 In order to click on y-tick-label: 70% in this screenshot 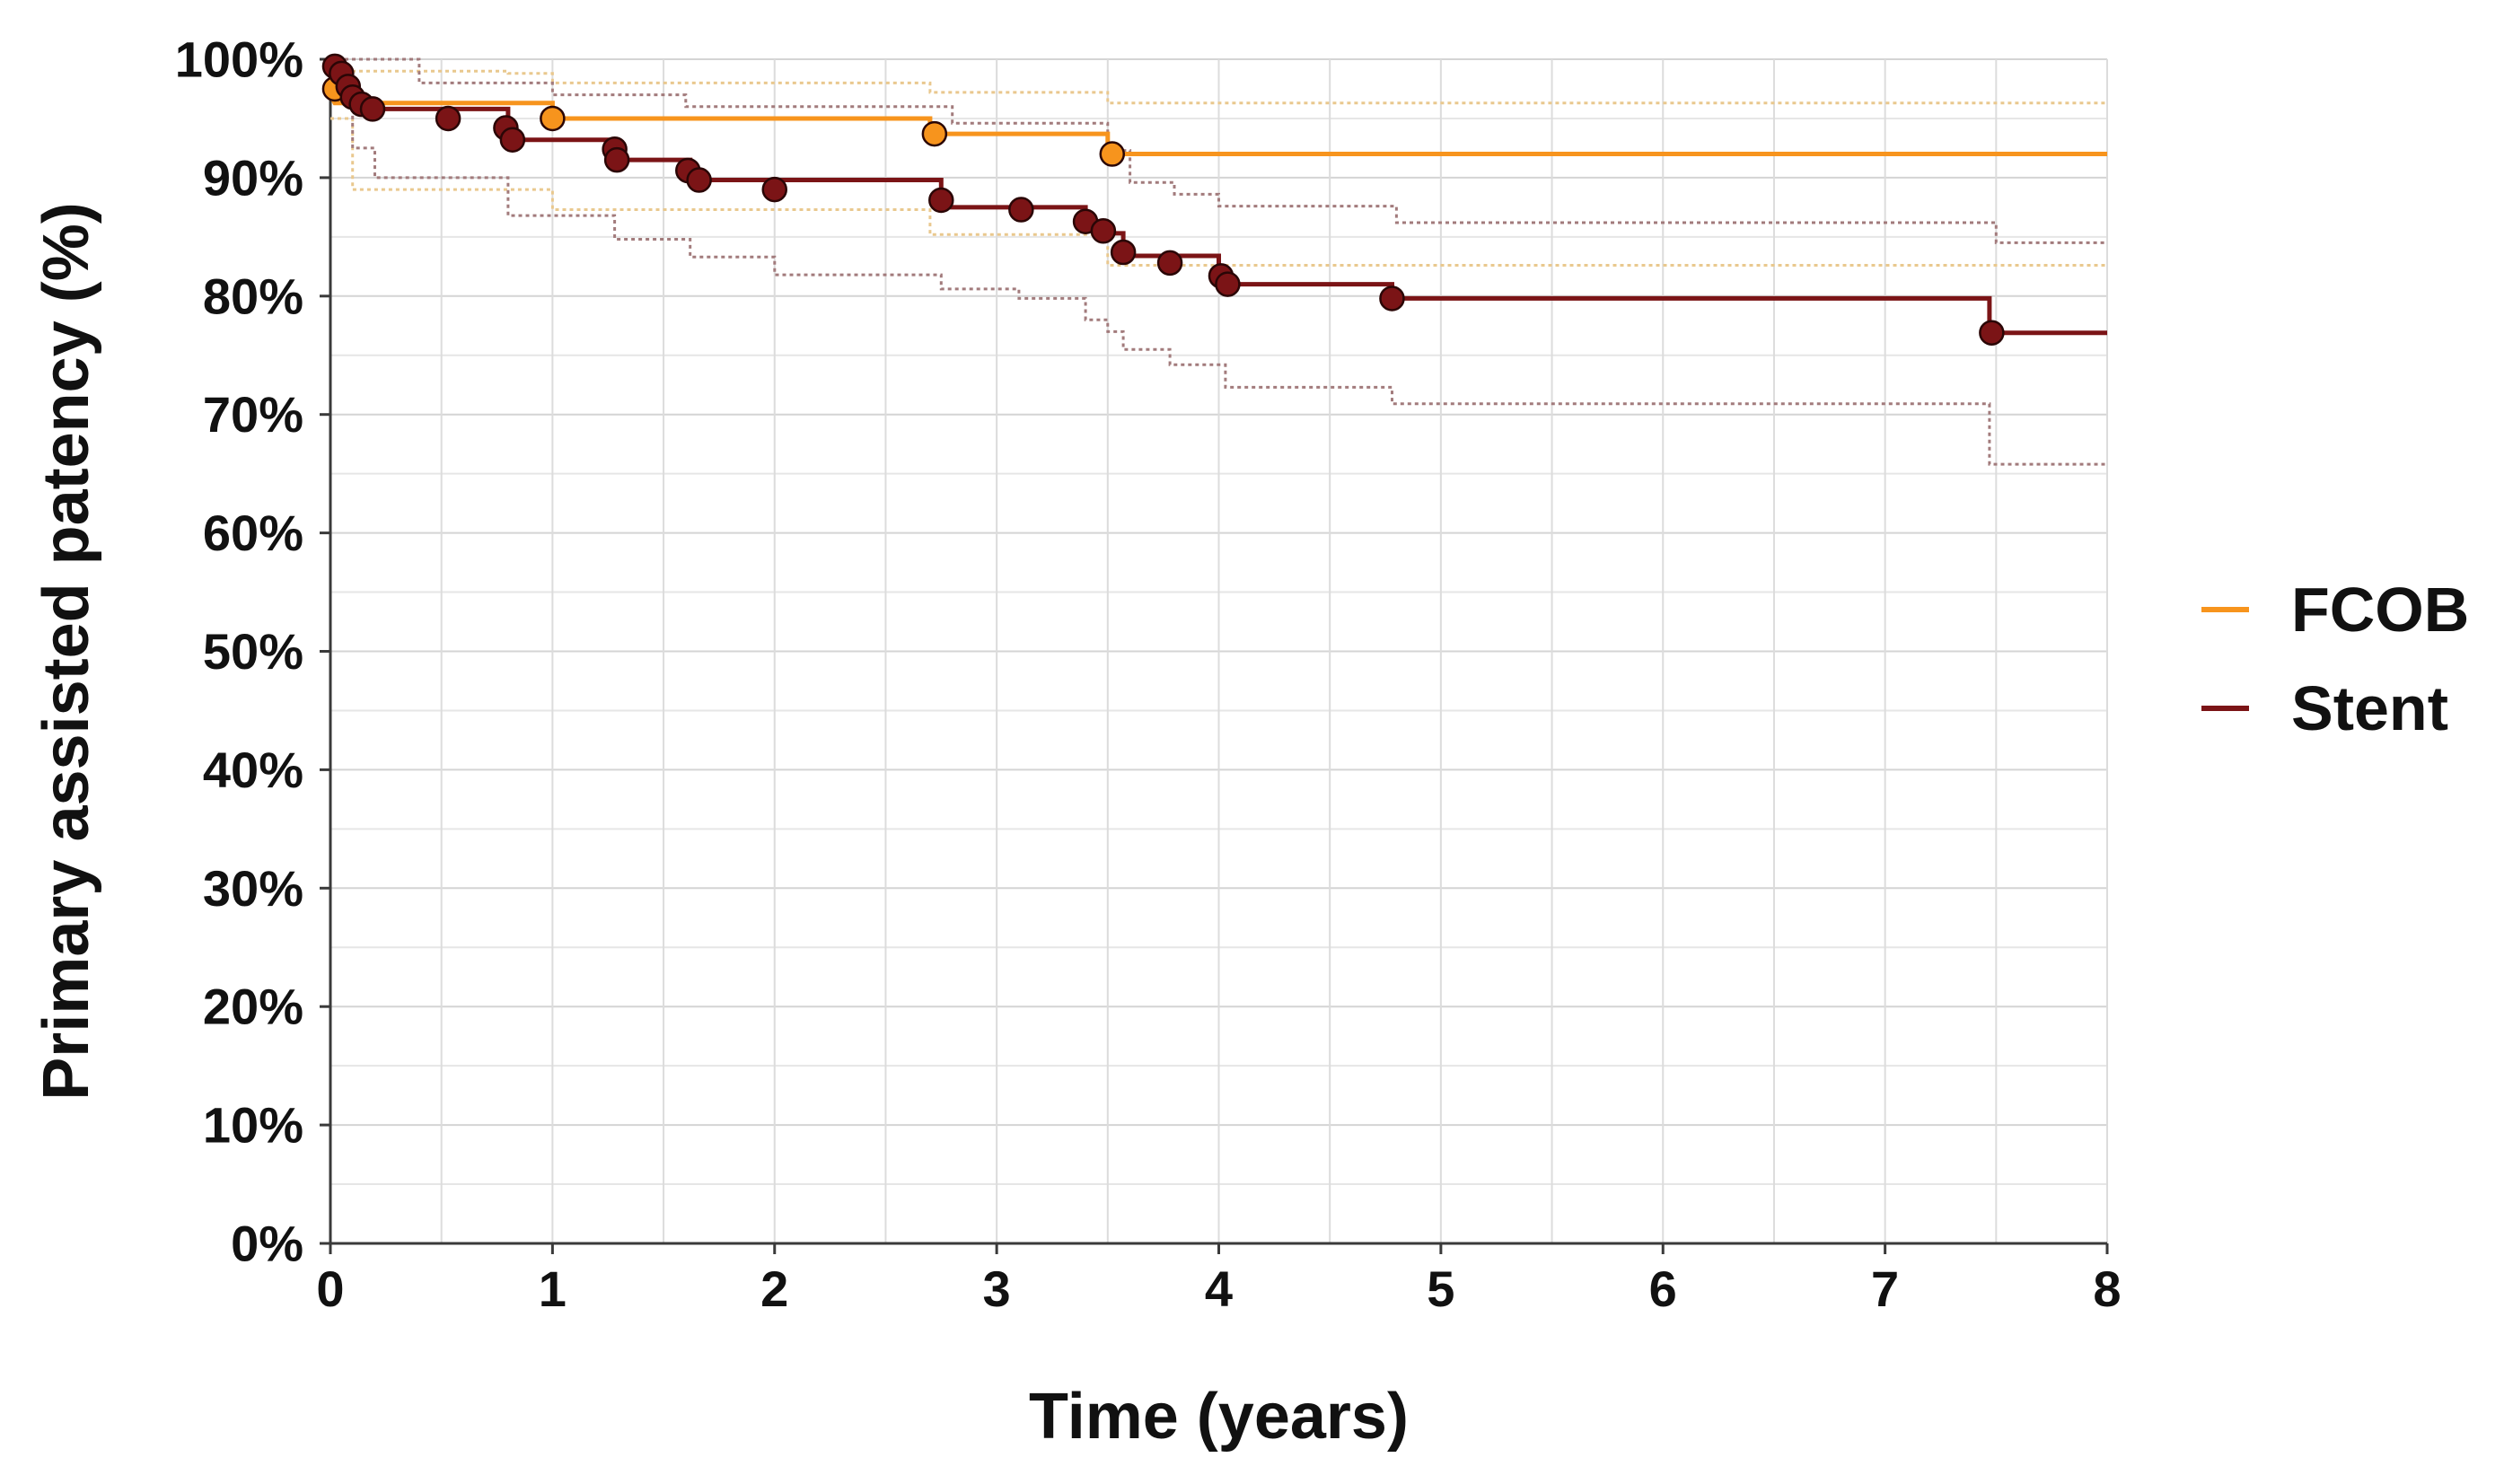, I will do `click(253, 414)`.